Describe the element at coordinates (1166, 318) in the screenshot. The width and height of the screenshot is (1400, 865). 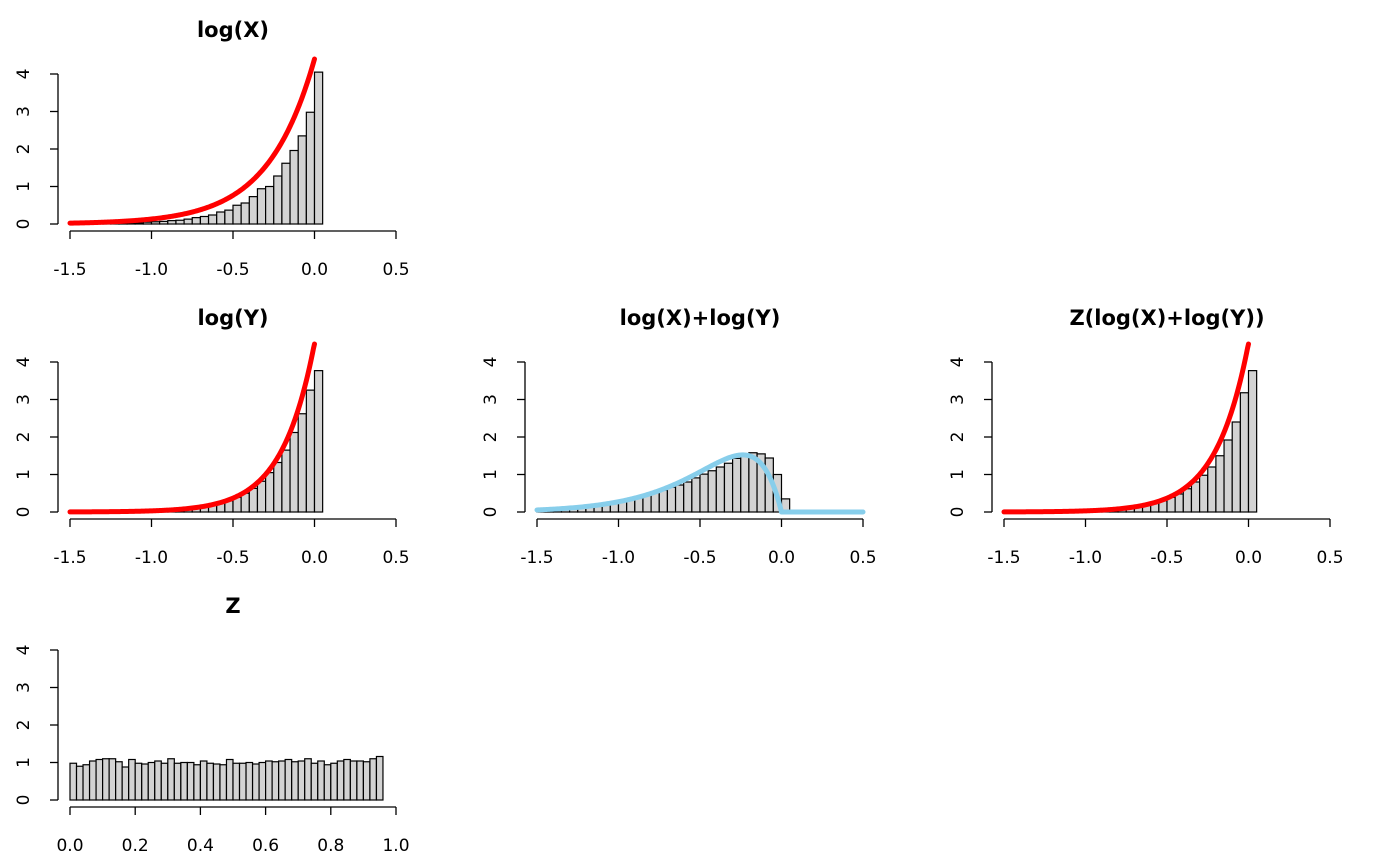
I see `chart-title: Z(log(X)+log(Y))` at that location.